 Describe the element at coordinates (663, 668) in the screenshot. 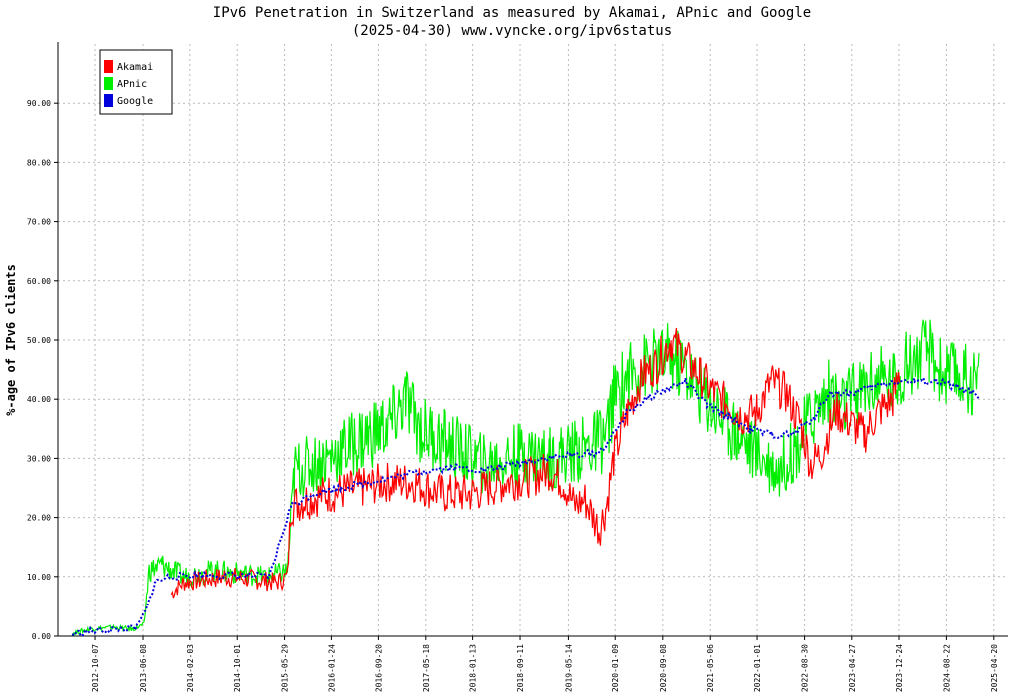

I see `x-tick-label: 2020-09-08` at that location.